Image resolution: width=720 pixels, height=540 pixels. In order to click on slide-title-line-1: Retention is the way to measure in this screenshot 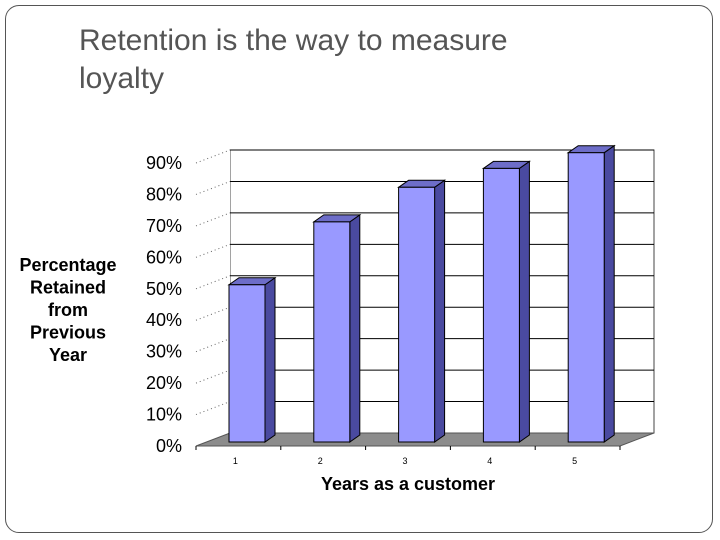, I will do `click(293, 40)`.